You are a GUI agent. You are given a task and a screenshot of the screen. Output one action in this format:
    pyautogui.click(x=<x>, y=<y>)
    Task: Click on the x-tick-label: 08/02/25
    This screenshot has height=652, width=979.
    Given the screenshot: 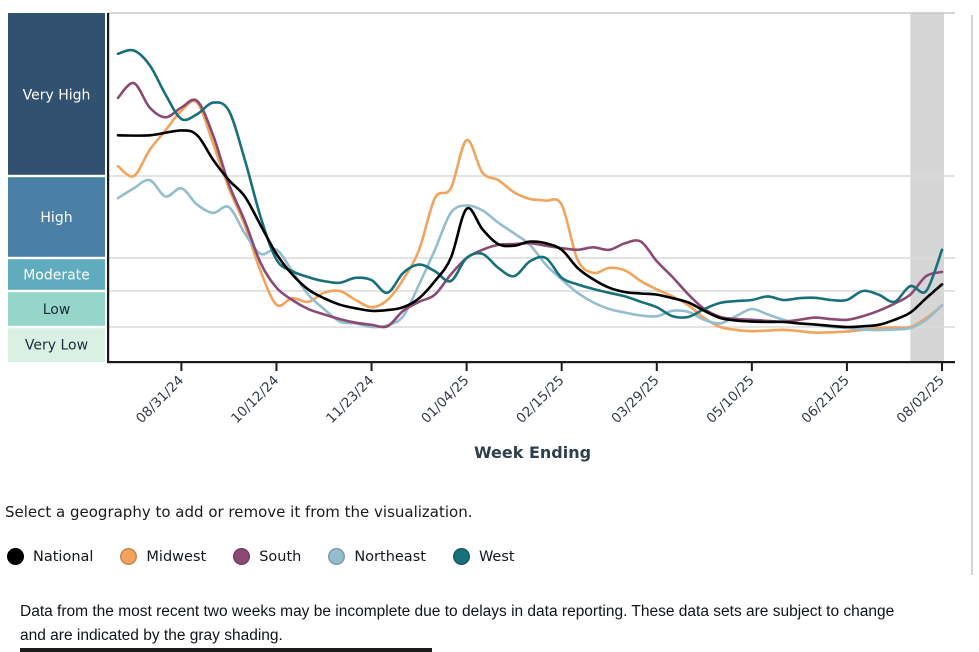 What is the action you would take?
    pyautogui.click(x=921, y=400)
    